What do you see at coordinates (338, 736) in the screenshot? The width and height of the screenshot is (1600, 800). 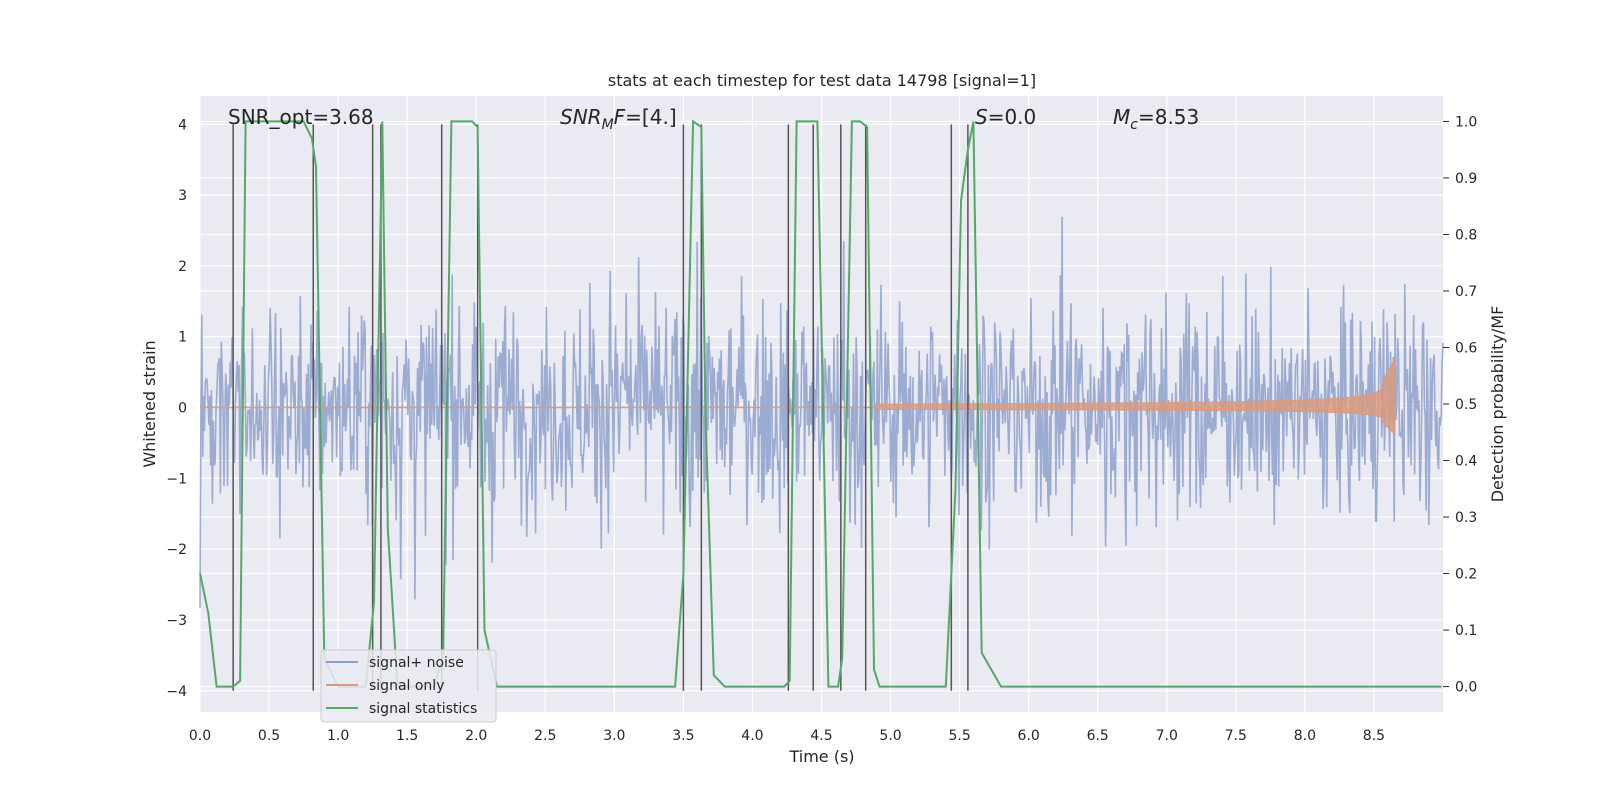 I see `x-tick-label: 1.0` at bounding box center [338, 736].